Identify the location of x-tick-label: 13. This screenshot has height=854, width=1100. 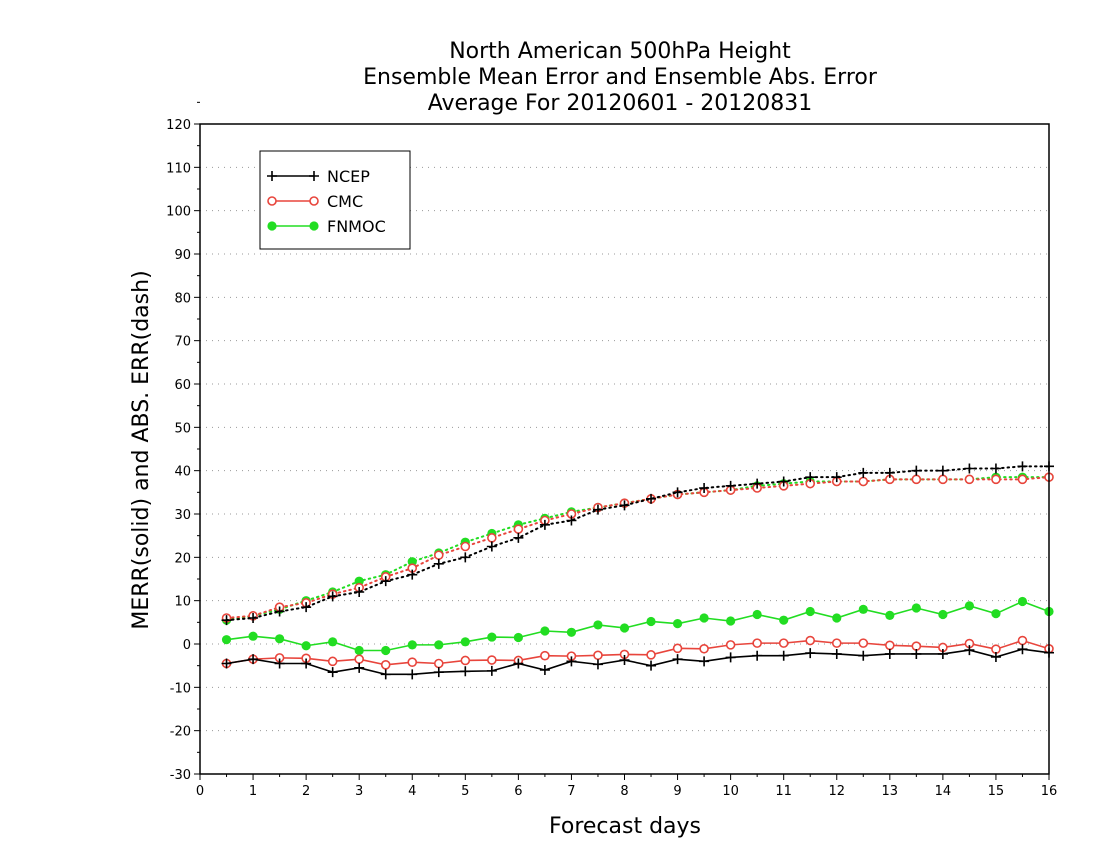
(890, 791).